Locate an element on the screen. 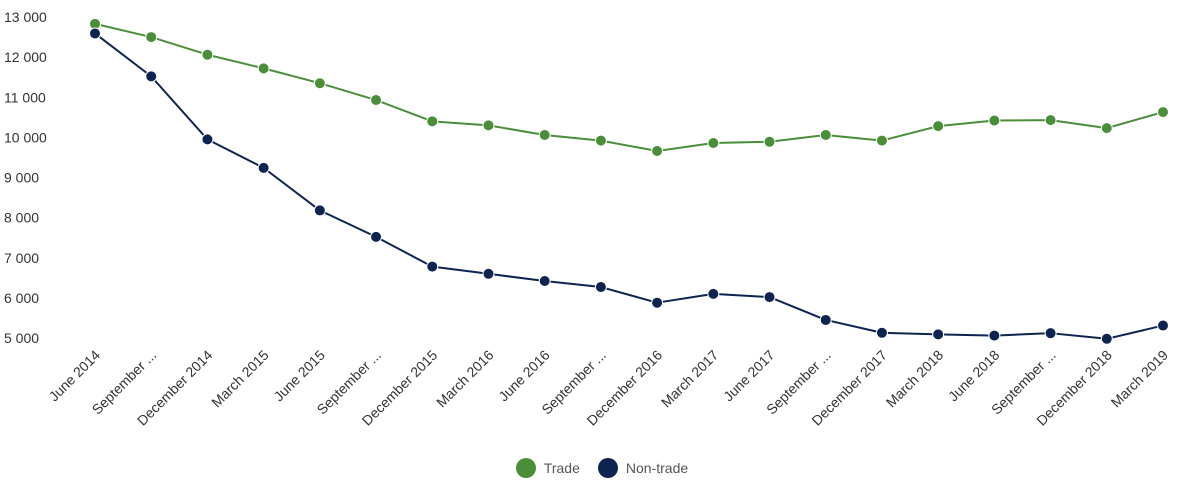 The image size is (1204, 483). y-tick-label: 7 000 is located at coordinates (21, 258).